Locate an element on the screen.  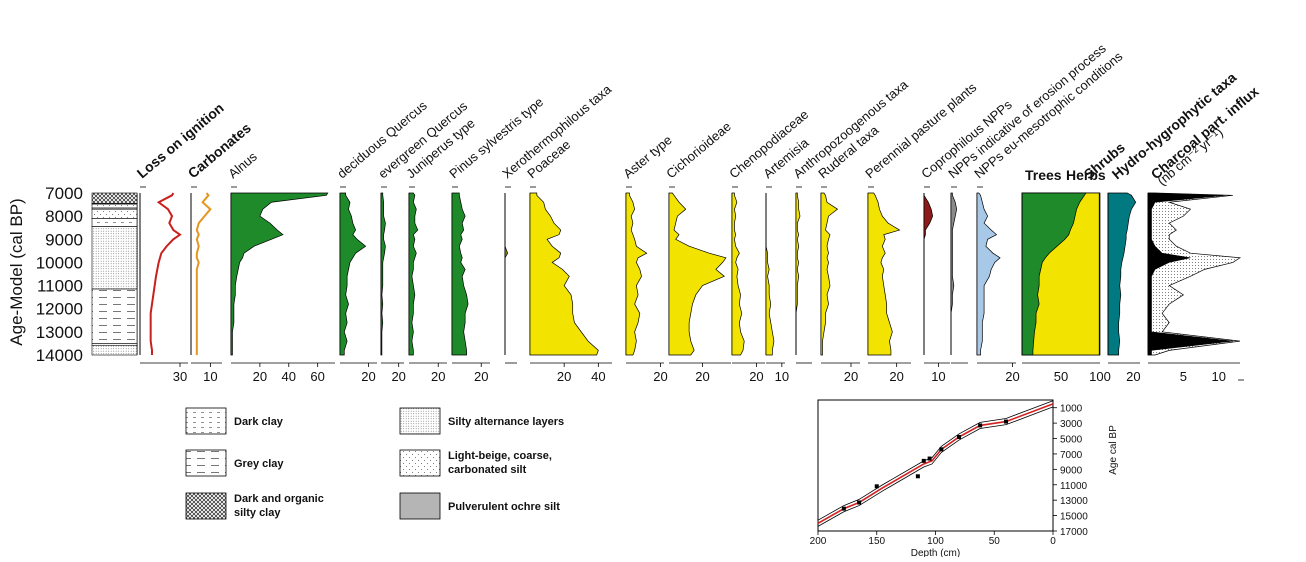
legend-item: Grey clay is located at coordinates (234, 463).